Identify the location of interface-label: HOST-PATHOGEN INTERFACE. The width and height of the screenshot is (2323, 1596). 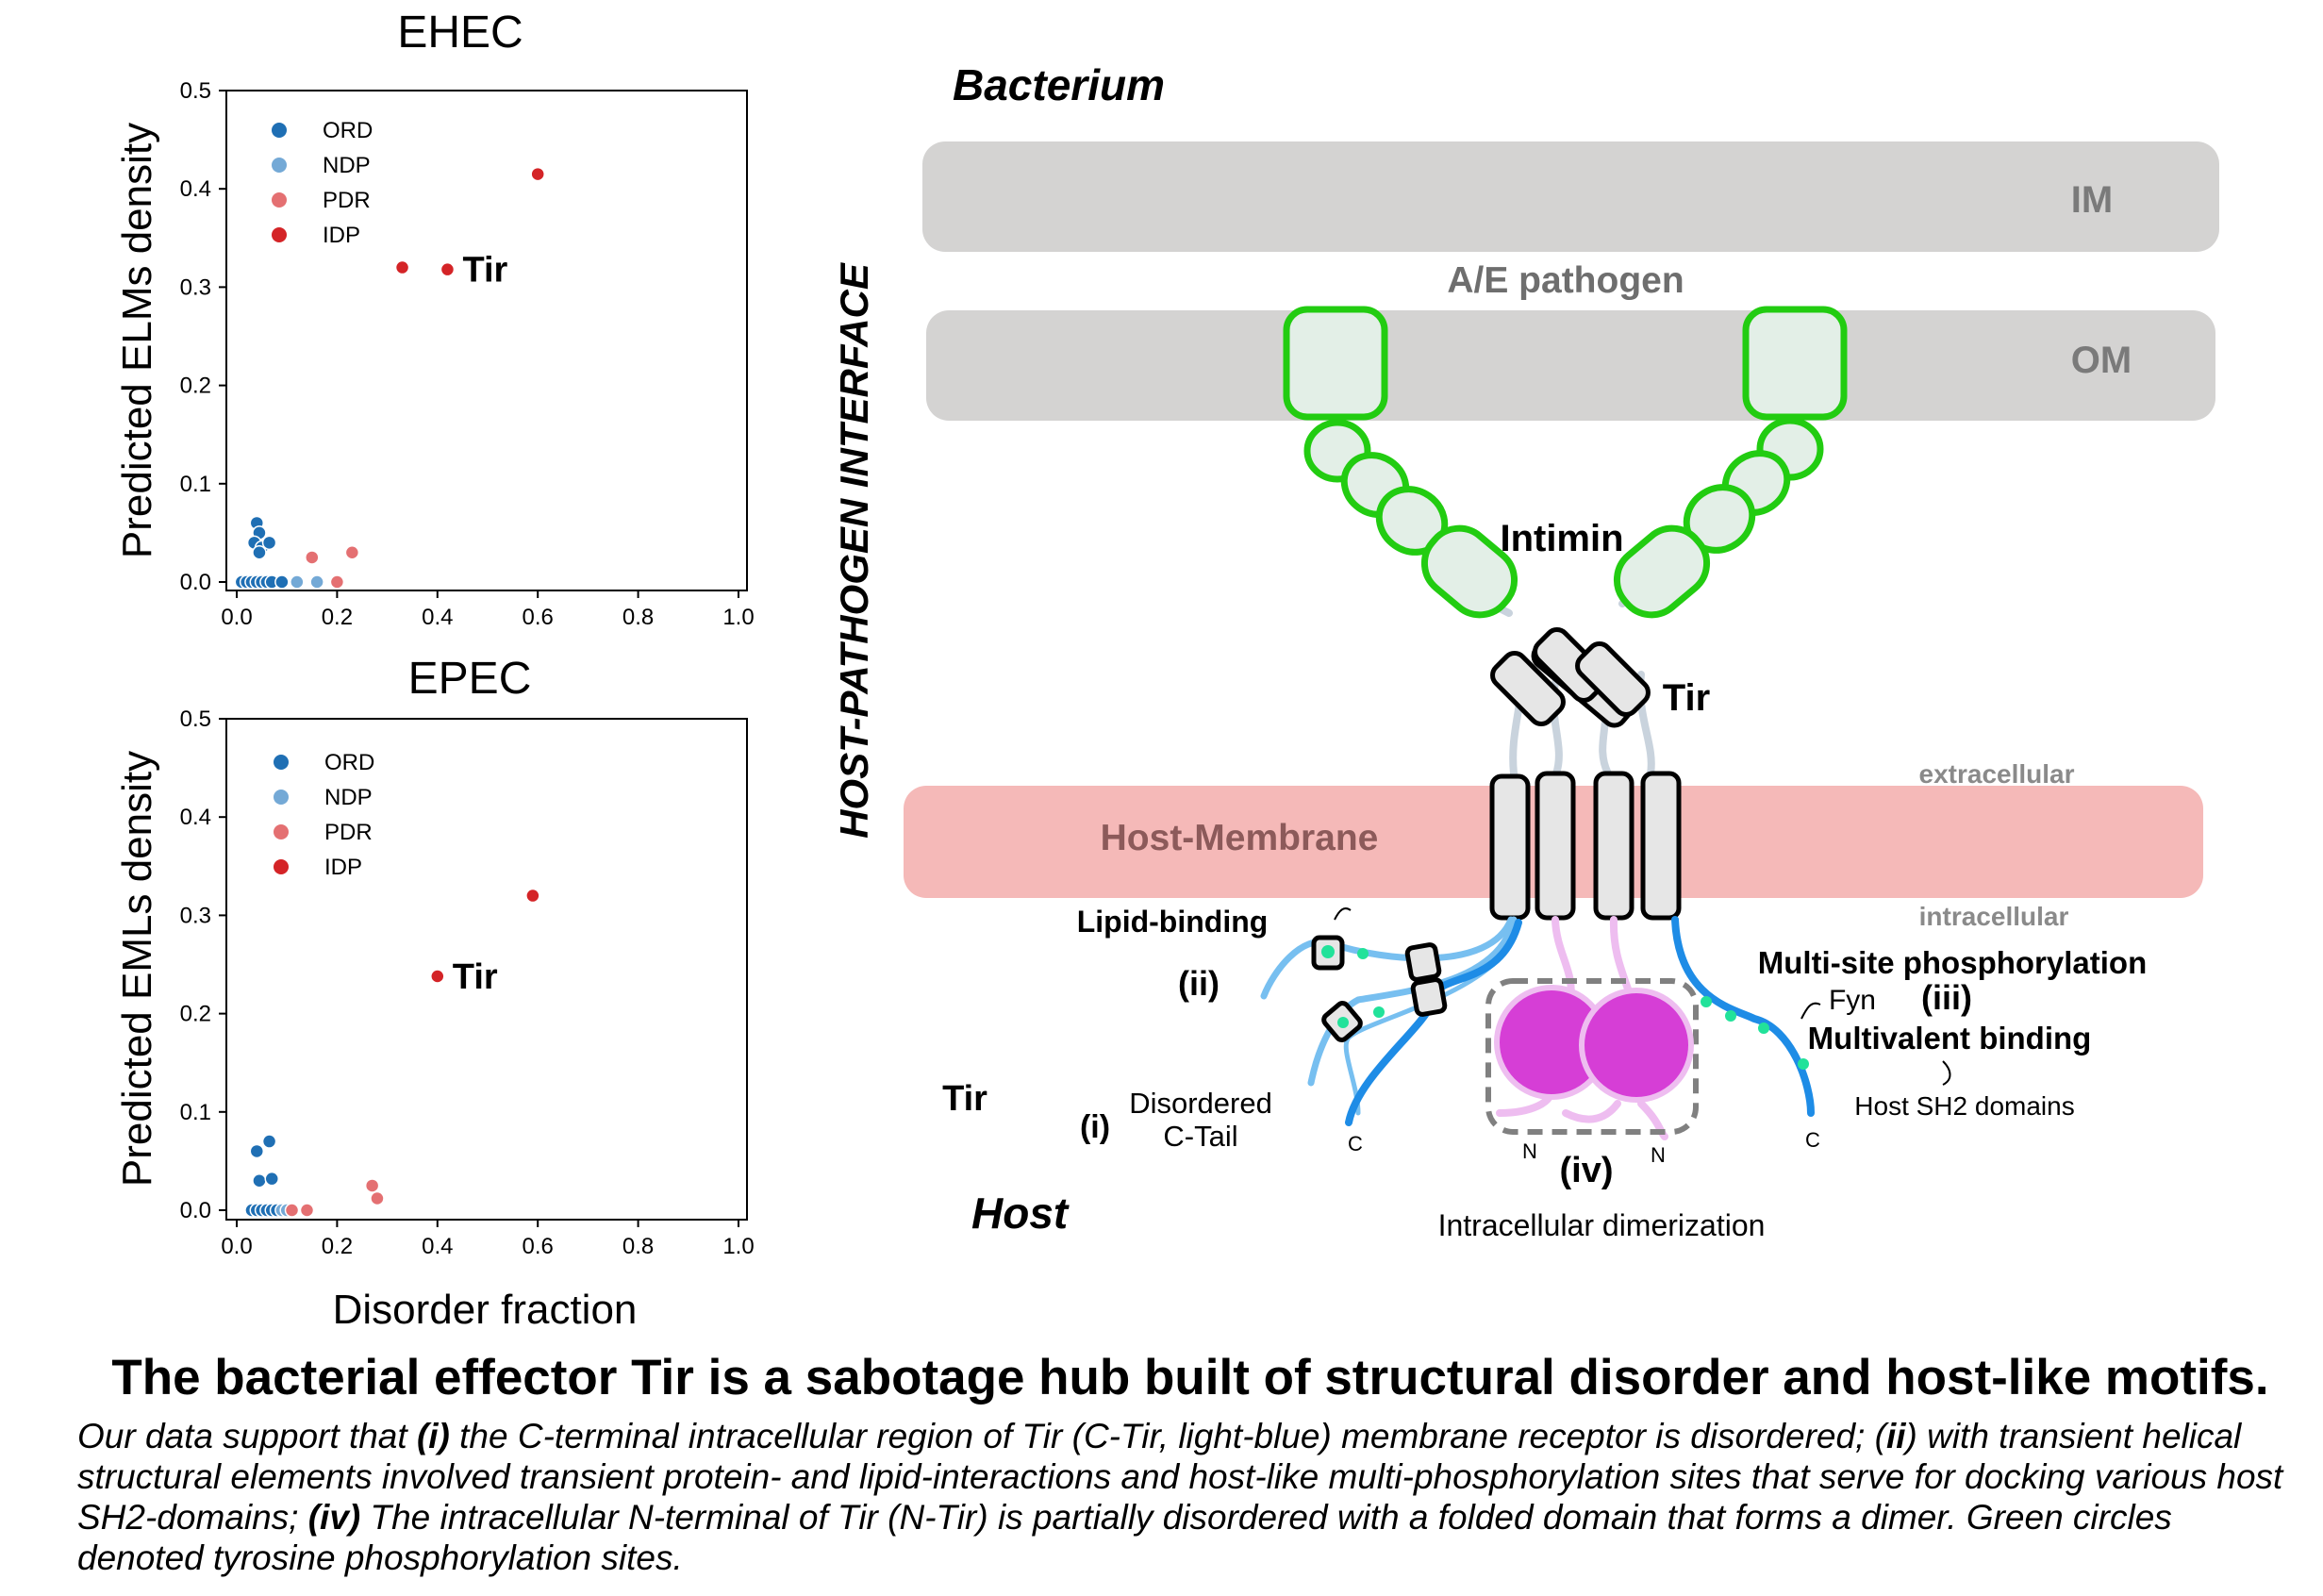
(854, 550).